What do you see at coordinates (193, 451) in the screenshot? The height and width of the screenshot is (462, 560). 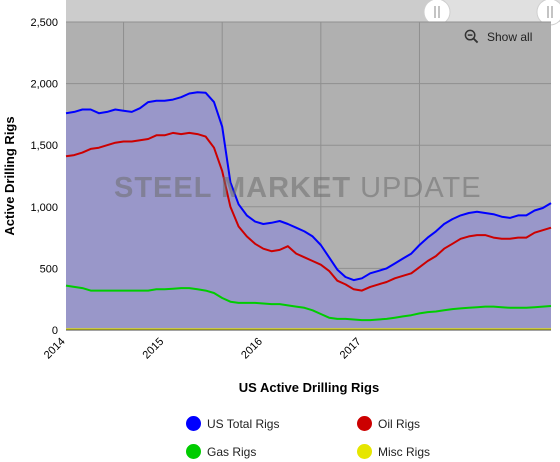 I see `legend-swatch-gas-rigs` at bounding box center [193, 451].